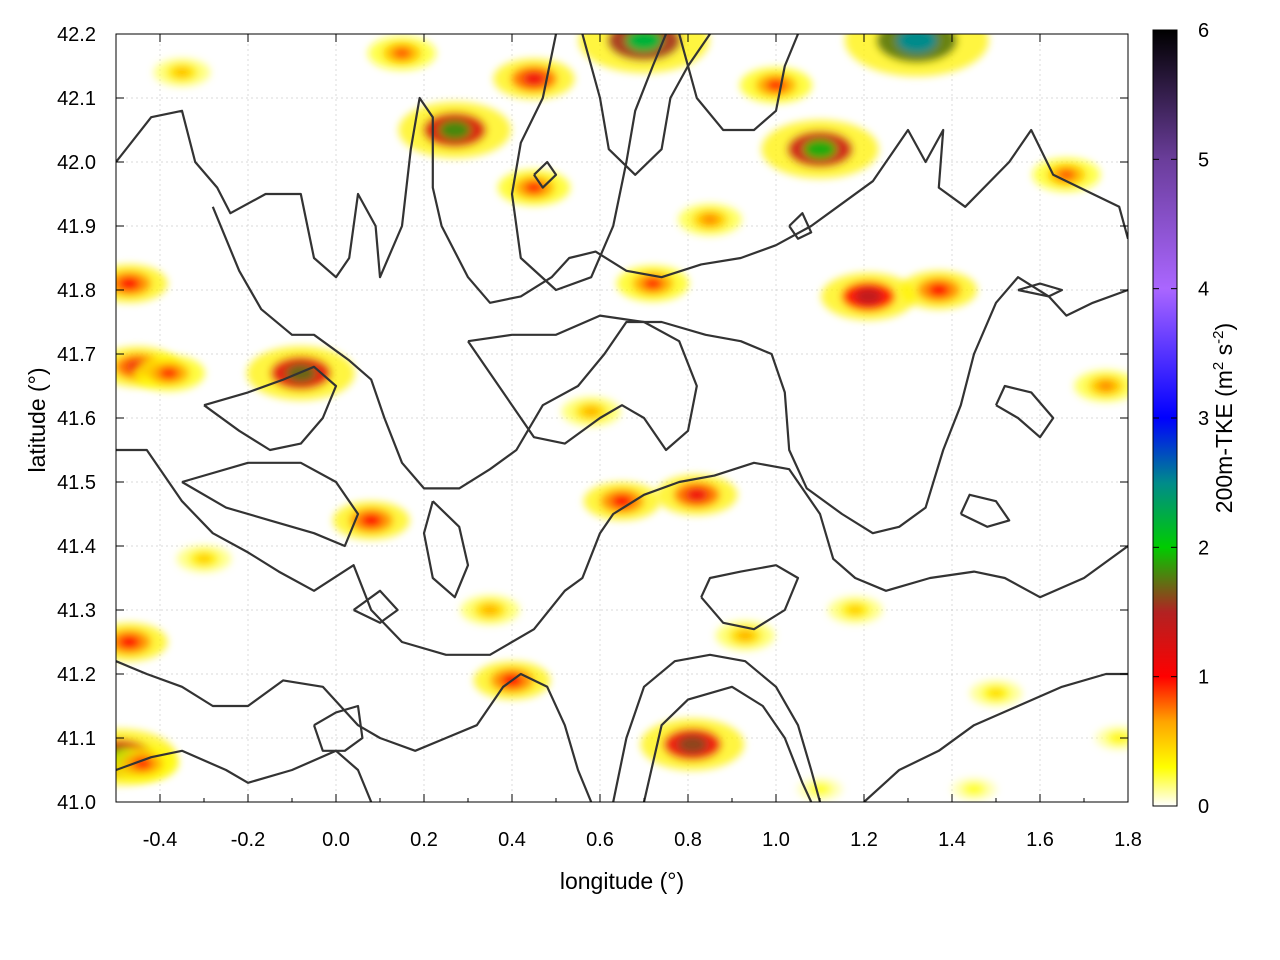 The width and height of the screenshot is (1280, 960). What do you see at coordinates (1181, 419) in the screenshot?
I see `colorbar-ticks: 0 1 2 3 4 5 6` at bounding box center [1181, 419].